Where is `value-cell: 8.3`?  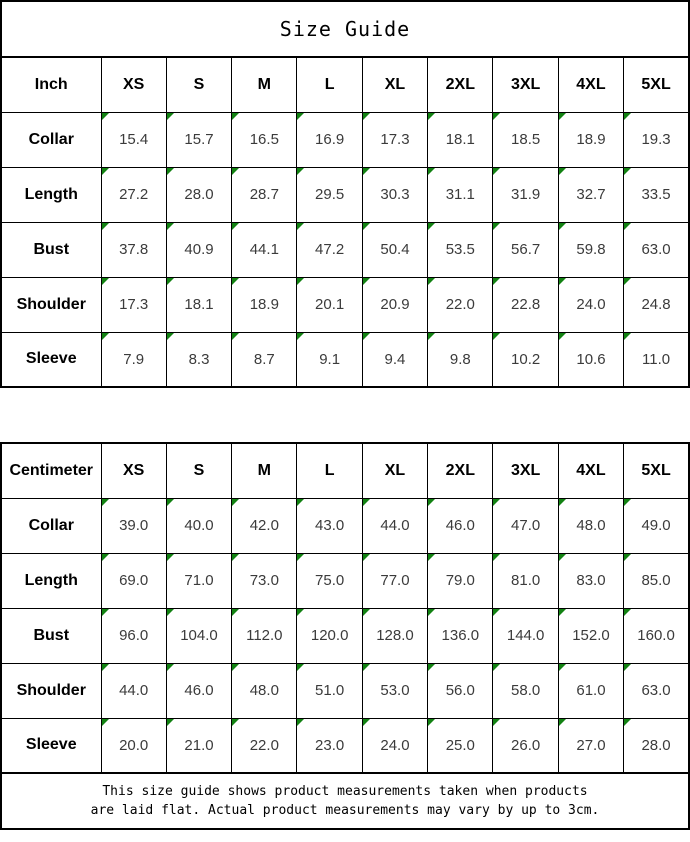
value-cell: 8.3 is located at coordinates (199, 359).